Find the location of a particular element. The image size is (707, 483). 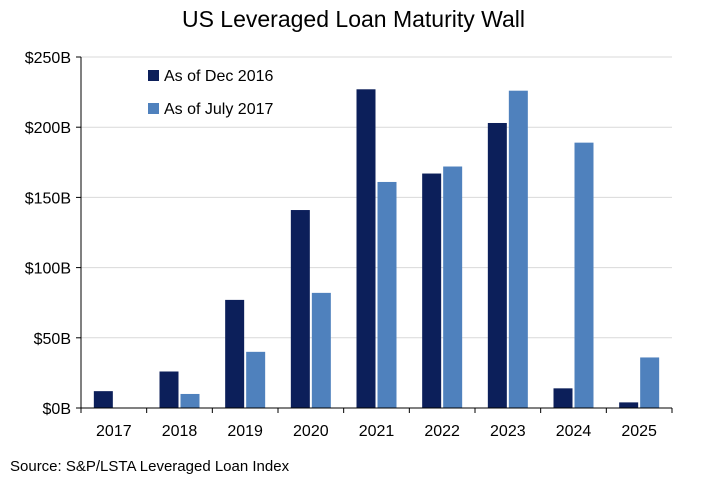

legend-label: As of July 2017 is located at coordinates (219, 109).